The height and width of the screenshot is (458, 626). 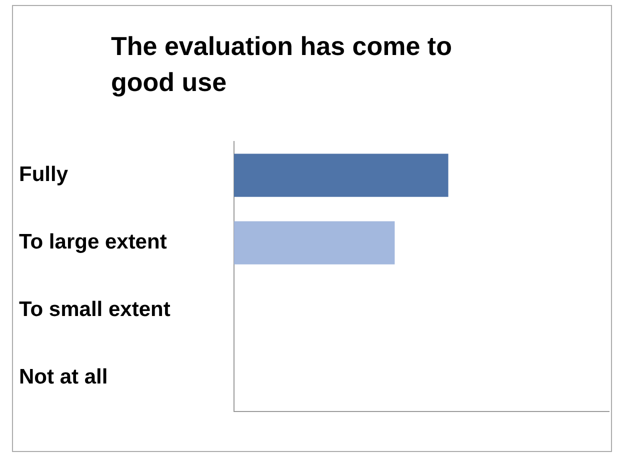 What do you see at coordinates (94, 310) in the screenshot?
I see `y-tick-label: To small extent` at bounding box center [94, 310].